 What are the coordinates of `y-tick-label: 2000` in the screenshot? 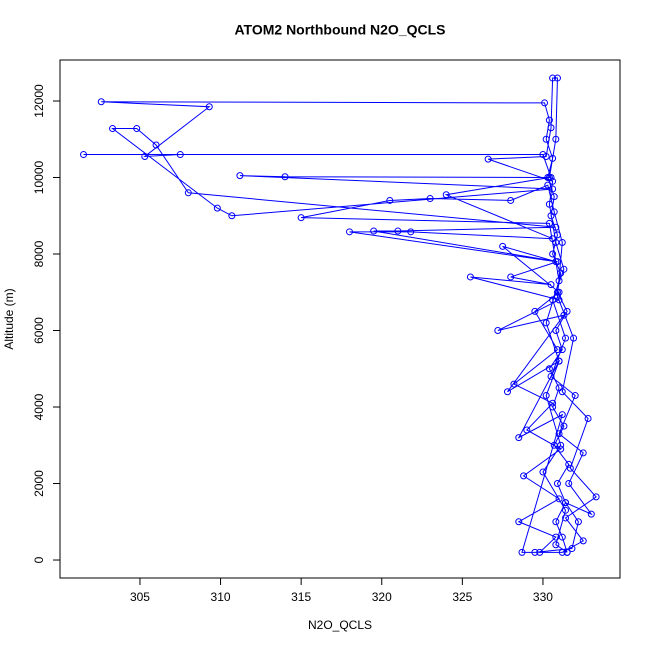 It's located at (39, 483).